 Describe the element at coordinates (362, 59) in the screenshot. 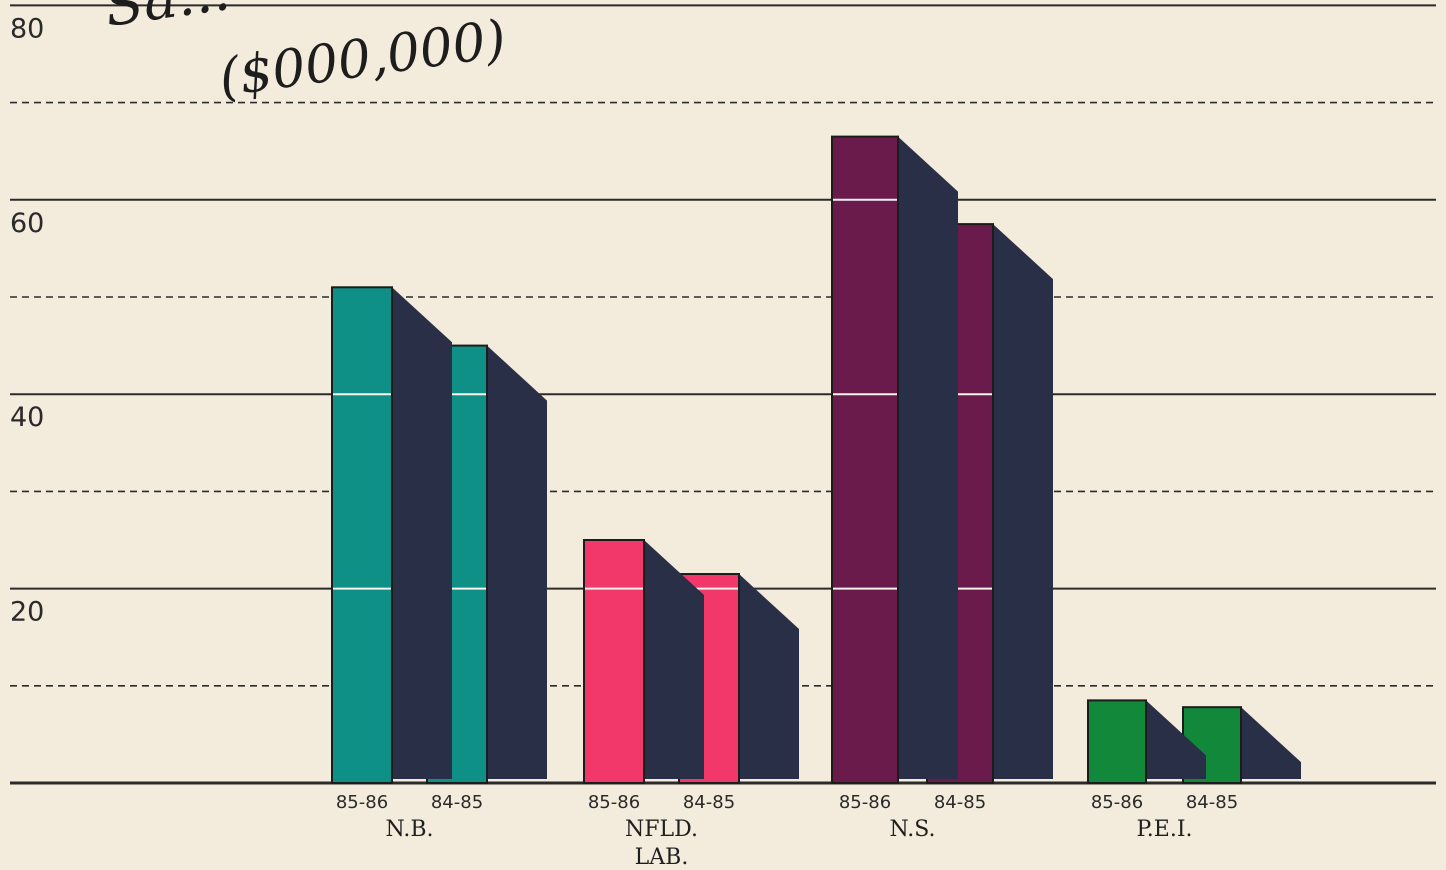

I see `y-axis-label: ($000,000)` at that location.